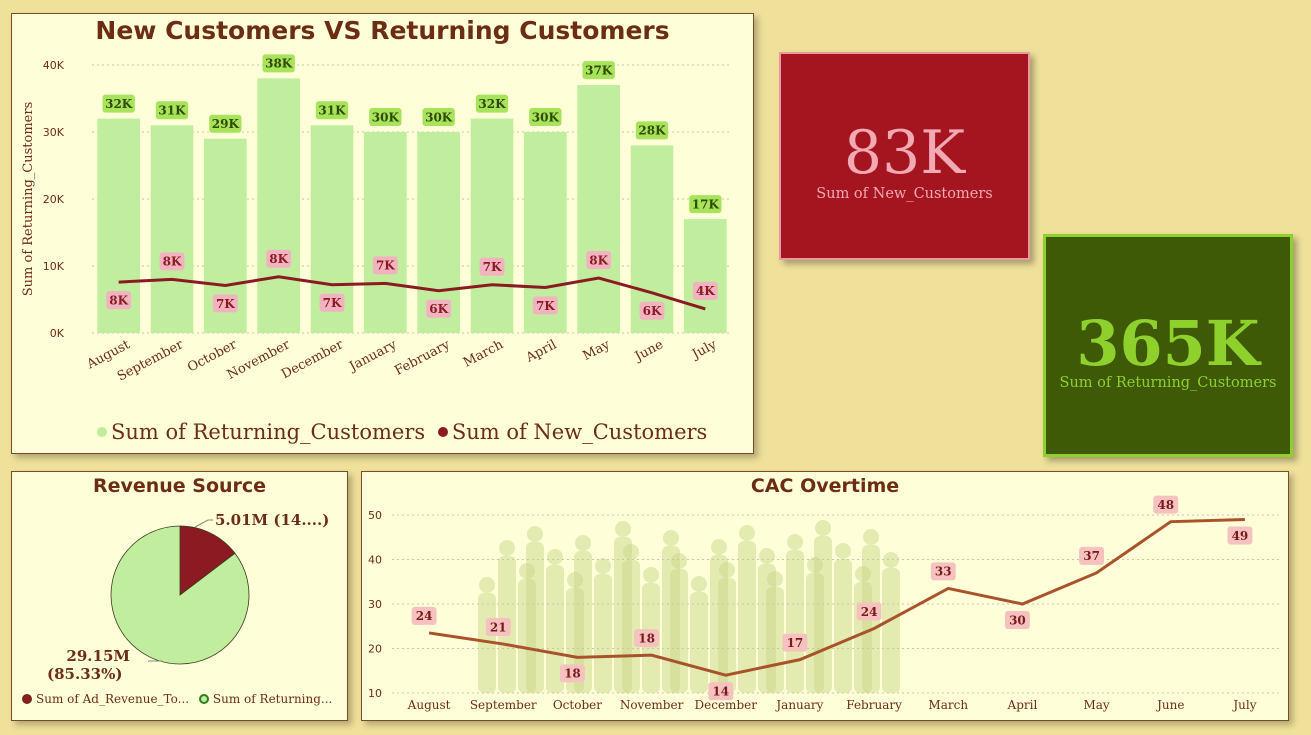  I want to click on line-label-march: 7K, so click(492, 266).